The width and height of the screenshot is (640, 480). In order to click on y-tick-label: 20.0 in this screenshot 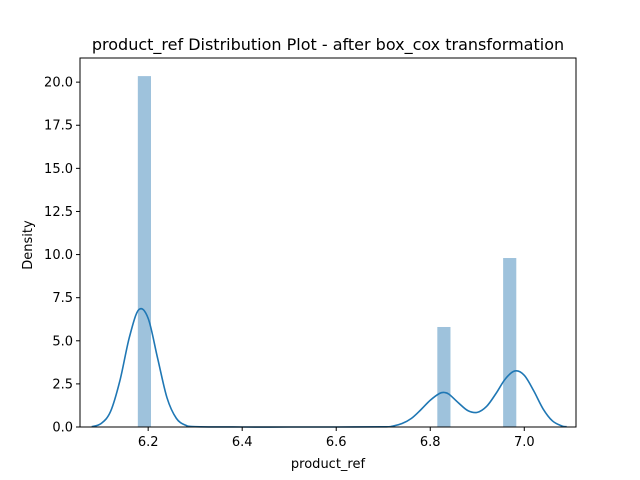, I will do `click(58, 83)`.